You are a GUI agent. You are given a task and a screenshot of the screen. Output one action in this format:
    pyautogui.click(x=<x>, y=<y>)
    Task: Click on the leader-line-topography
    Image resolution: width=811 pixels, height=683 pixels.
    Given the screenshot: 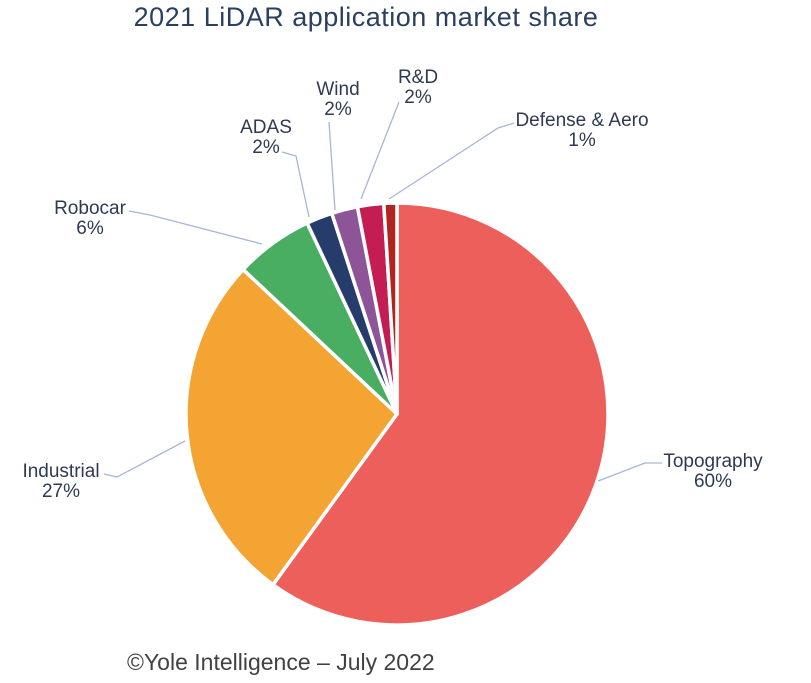 What is the action you would take?
    pyautogui.click(x=629, y=472)
    